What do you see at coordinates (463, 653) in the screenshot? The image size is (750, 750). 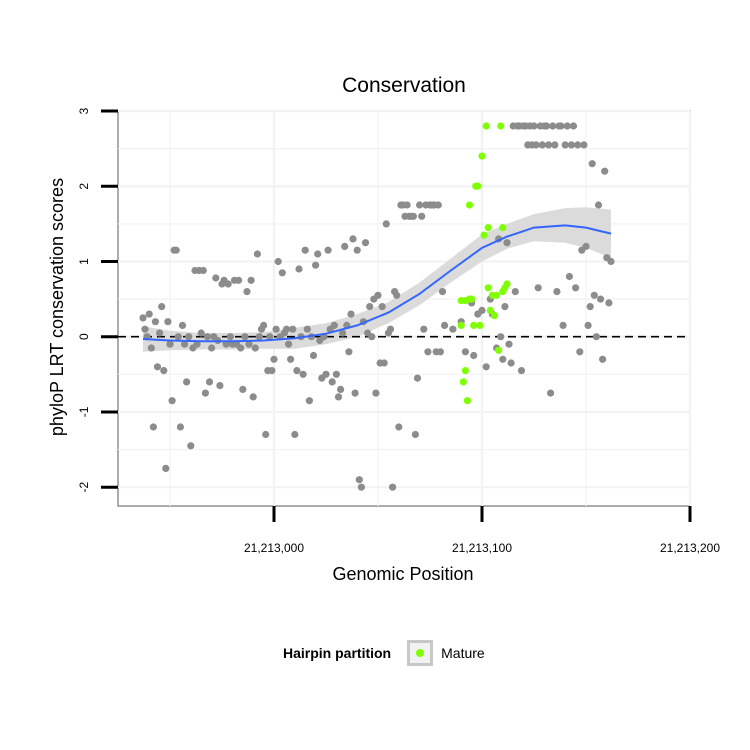 I see `legend-label-mature: Mature` at bounding box center [463, 653].